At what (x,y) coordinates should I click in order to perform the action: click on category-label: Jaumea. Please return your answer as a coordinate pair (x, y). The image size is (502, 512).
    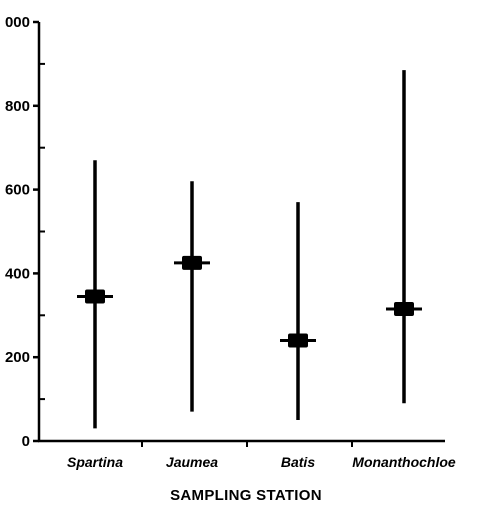
    Looking at the image, I should click on (192, 462).